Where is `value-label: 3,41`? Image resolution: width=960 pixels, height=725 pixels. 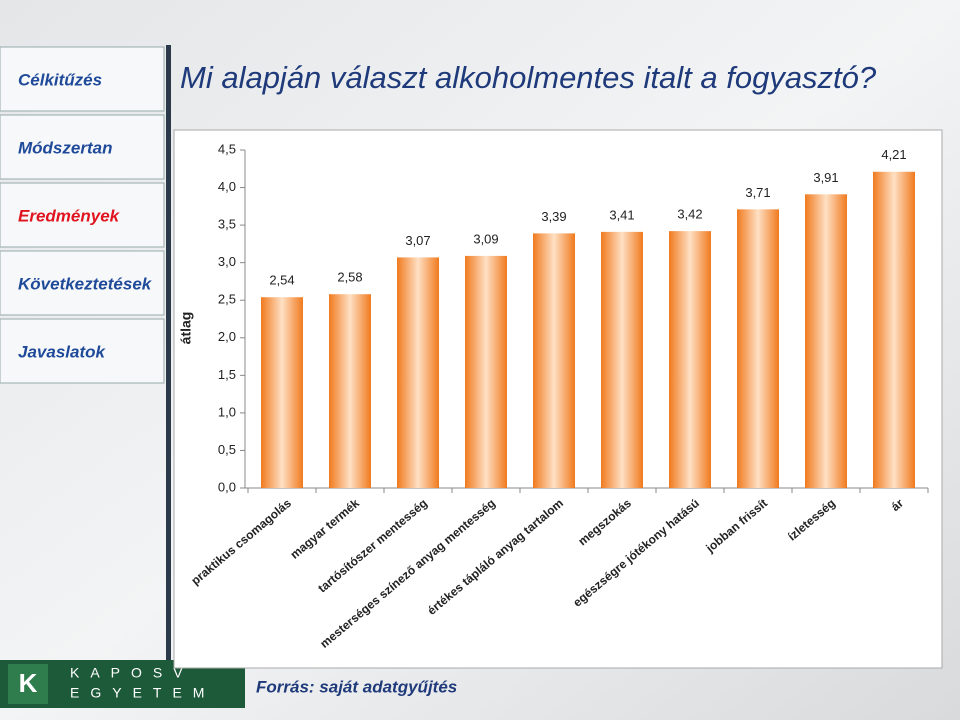
value-label: 3,41 is located at coordinates (621, 214).